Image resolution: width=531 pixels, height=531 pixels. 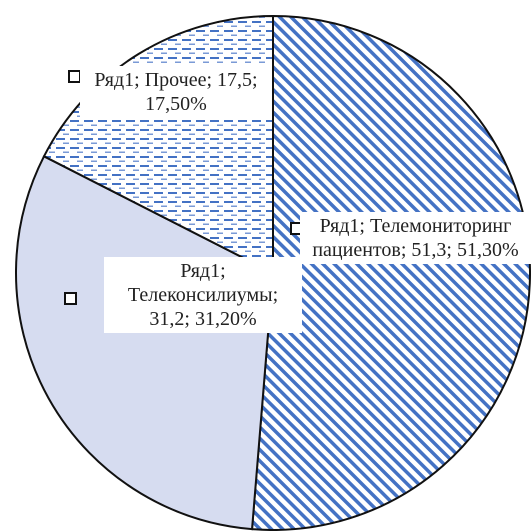 I want to click on data-label: Ряд1; Прочее; 17,5; 17,50%, so click(x=176, y=92).